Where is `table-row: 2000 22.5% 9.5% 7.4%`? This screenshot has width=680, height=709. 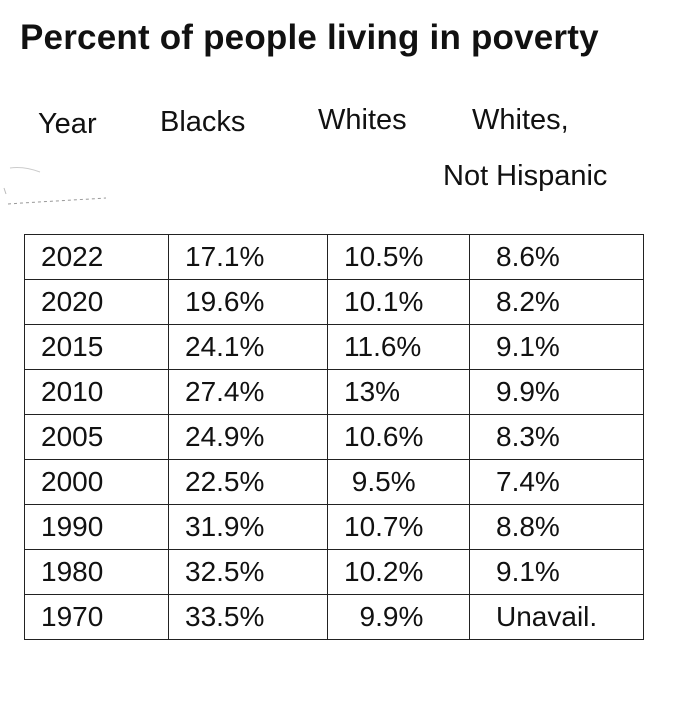 table-row: 2000 22.5% 9.5% 7.4% is located at coordinates (334, 482).